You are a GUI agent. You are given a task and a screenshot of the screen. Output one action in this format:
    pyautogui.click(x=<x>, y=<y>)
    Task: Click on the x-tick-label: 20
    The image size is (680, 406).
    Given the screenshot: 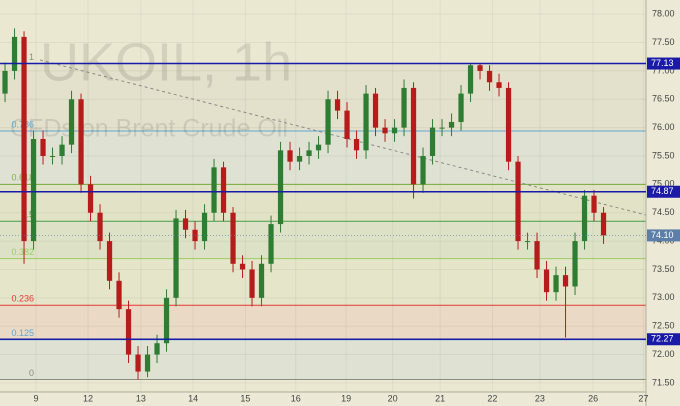 What is the action you would take?
    pyautogui.click(x=393, y=398)
    